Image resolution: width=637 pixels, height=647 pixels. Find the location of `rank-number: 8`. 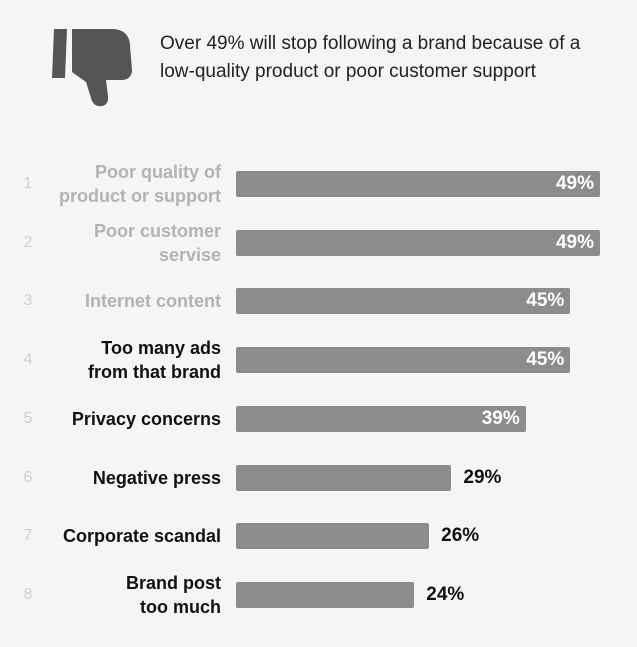

rank-number: 8 is located at coordinates (28, 594).